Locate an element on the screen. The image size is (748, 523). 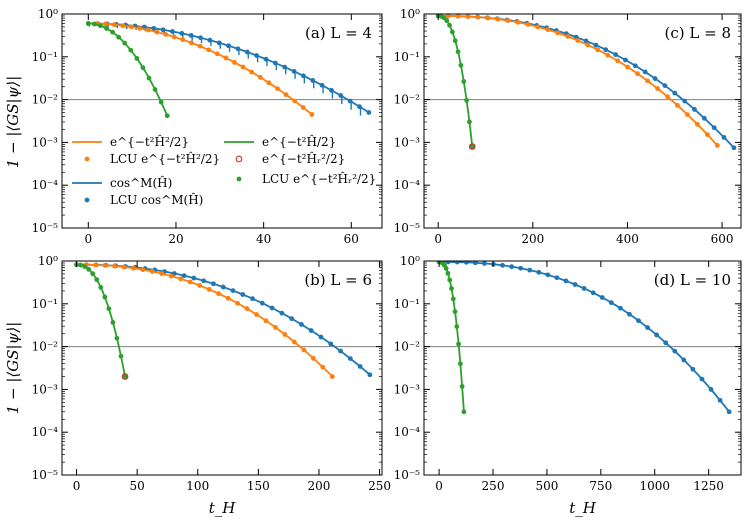
exact-point is located at coordinates (125, 376).